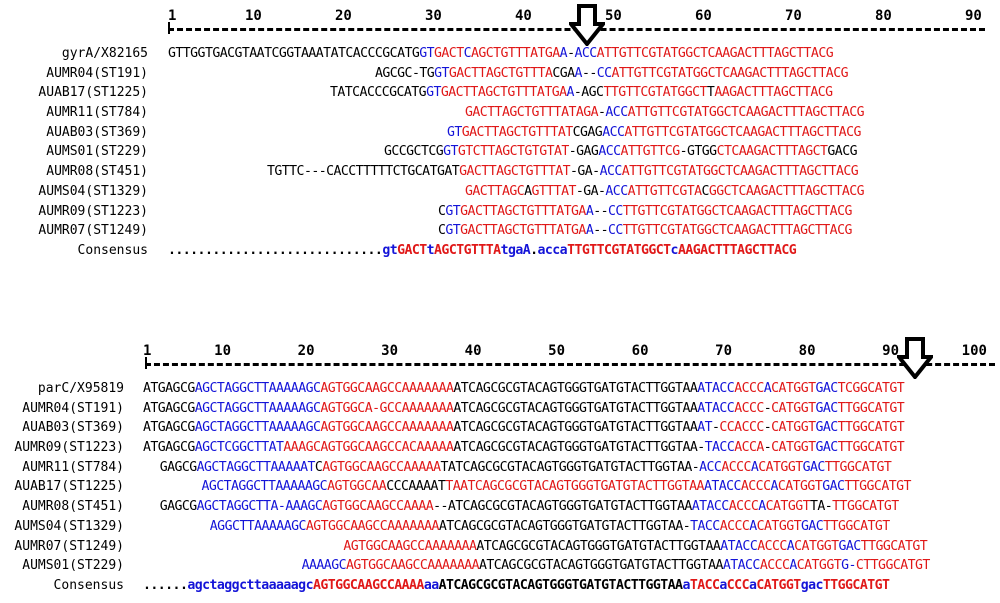 The image size is (1000, 603). I want to click on sequence-segment: -GAG, so click(583, 152).